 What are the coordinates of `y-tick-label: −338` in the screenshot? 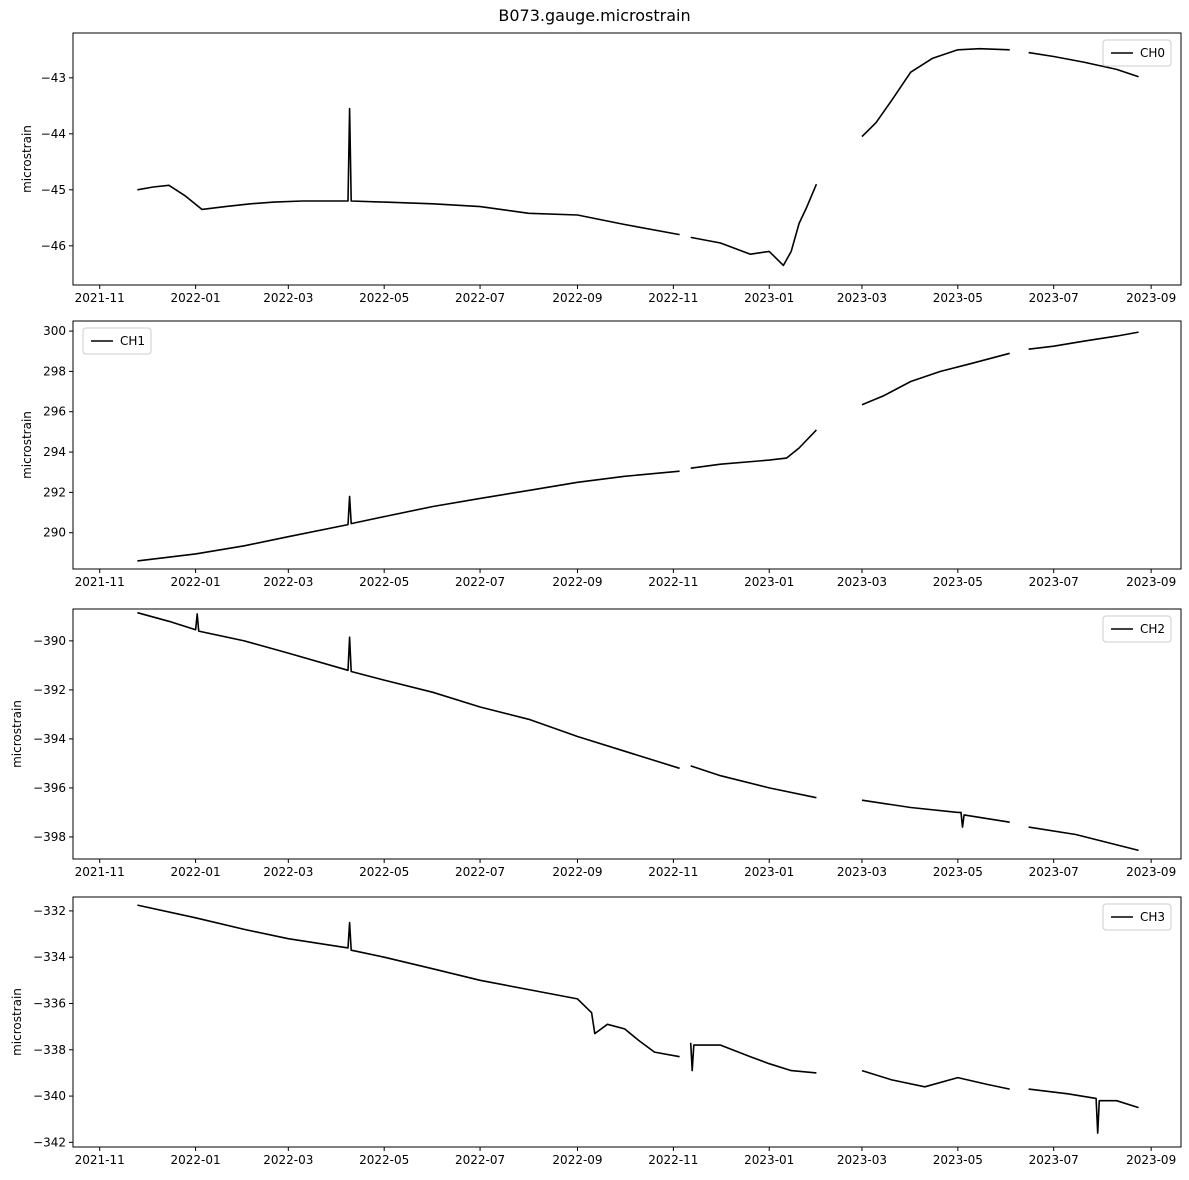 It's located at (49, 1050).